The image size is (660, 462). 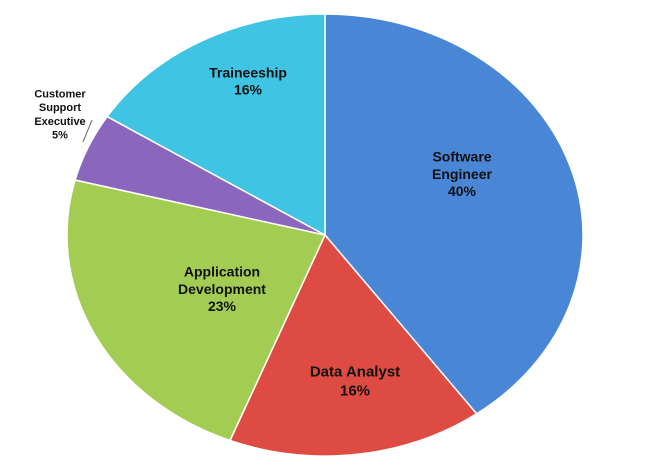 I want to click on label-line: Engineer, so click(x=462, y=174).